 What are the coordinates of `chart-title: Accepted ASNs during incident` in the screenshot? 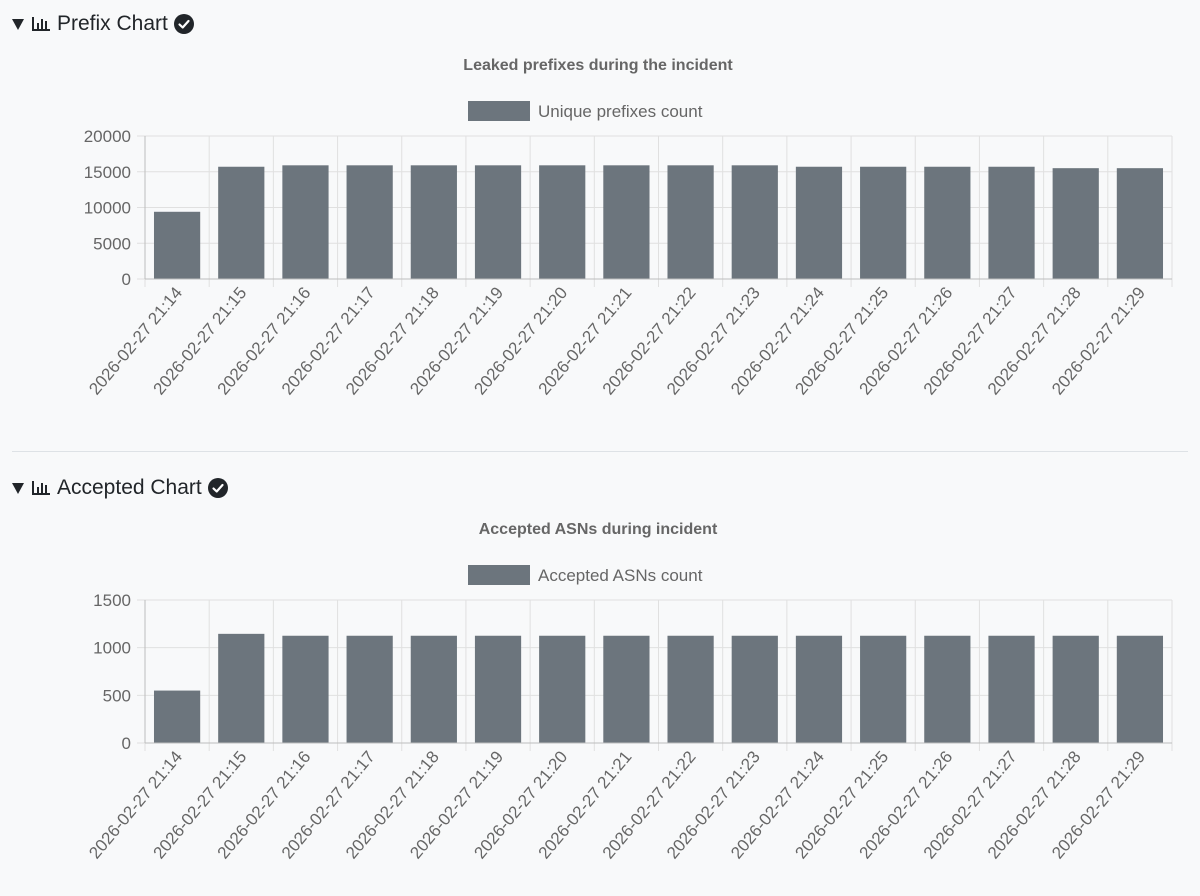 It's located at (598, 529).